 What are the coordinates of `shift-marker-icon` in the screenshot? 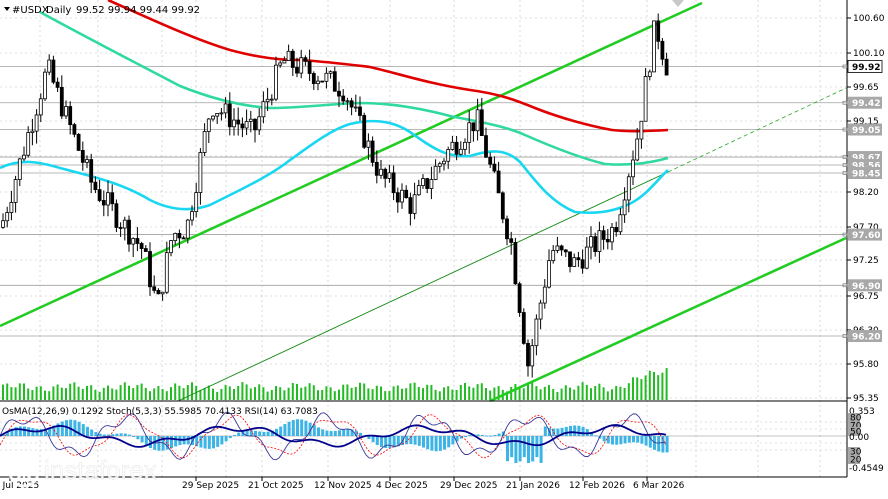 It's located at (678, 3).